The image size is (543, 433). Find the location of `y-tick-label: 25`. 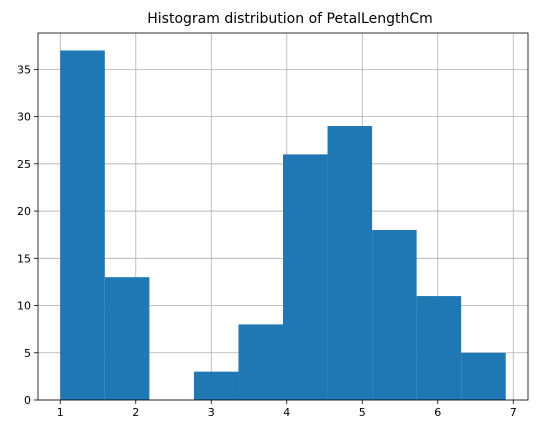

y-tick-label: 25 is located at coordinates (24, 164).